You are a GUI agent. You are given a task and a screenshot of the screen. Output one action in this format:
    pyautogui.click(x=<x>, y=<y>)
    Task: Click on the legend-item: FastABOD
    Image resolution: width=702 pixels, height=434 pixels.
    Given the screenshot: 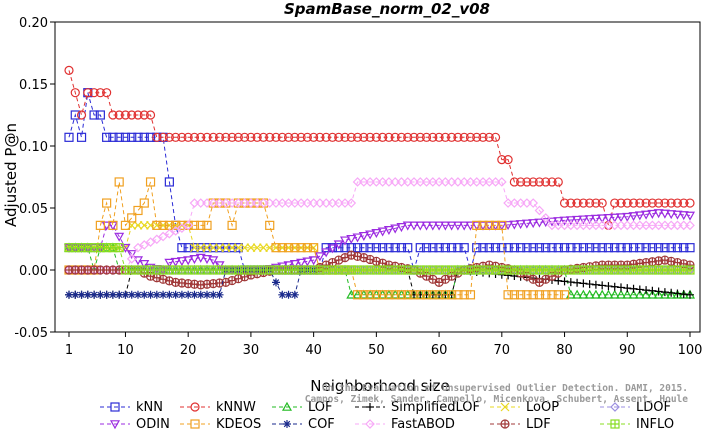 What is the action you would take?
    pyautogui.click(x=405, y=424)
    